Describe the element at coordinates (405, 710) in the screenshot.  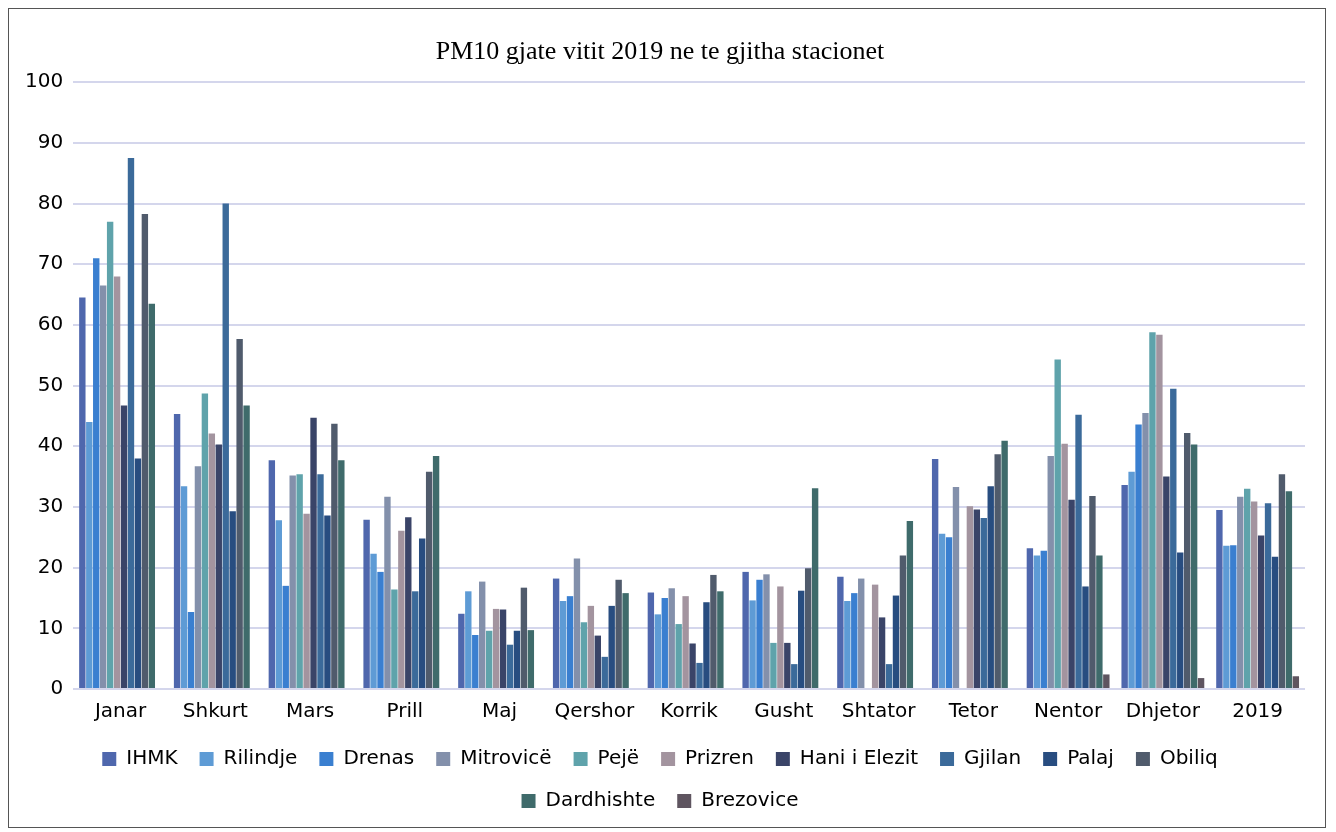
I see `x-tick-label: Prill` at that location.